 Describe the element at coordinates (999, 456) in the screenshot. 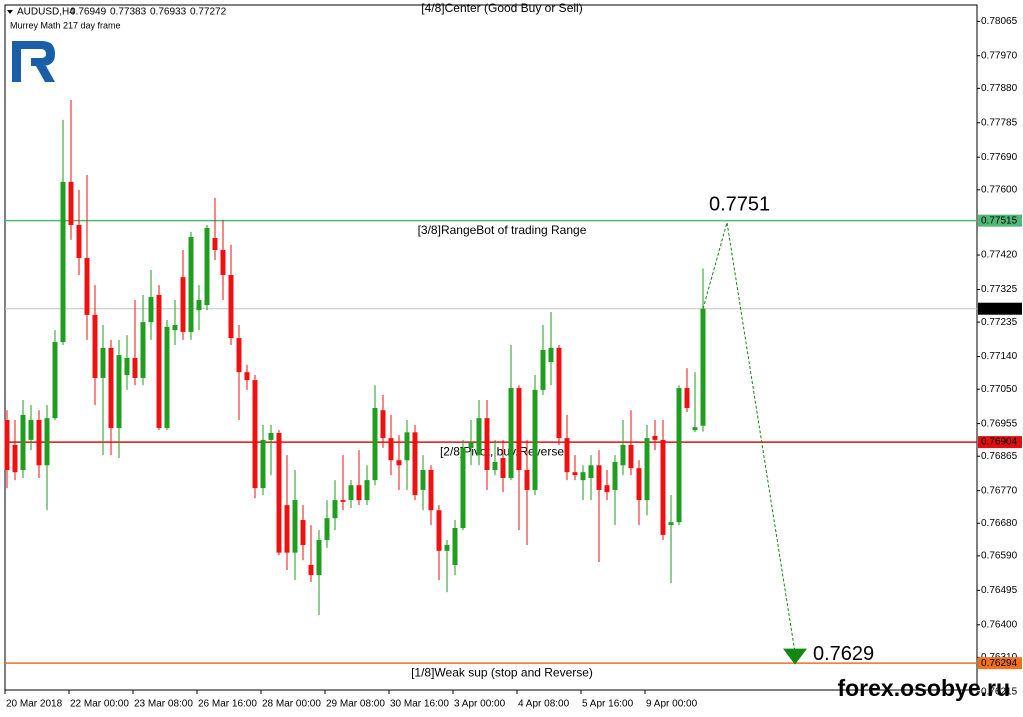

I see `y-tick-label: 0.76865` at that location.